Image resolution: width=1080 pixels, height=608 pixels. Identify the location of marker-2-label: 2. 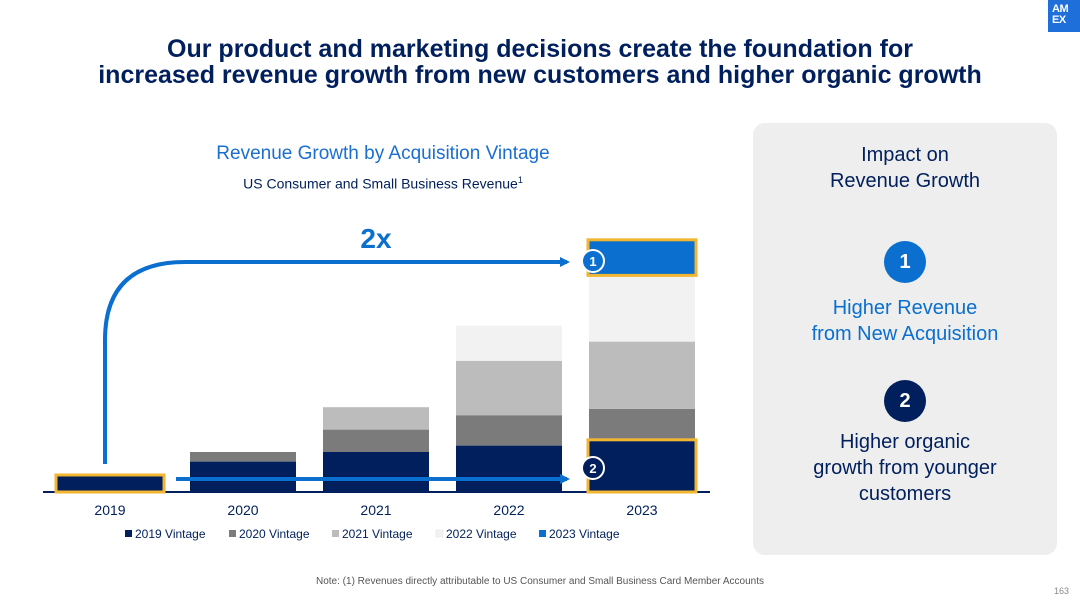
(592, 468).